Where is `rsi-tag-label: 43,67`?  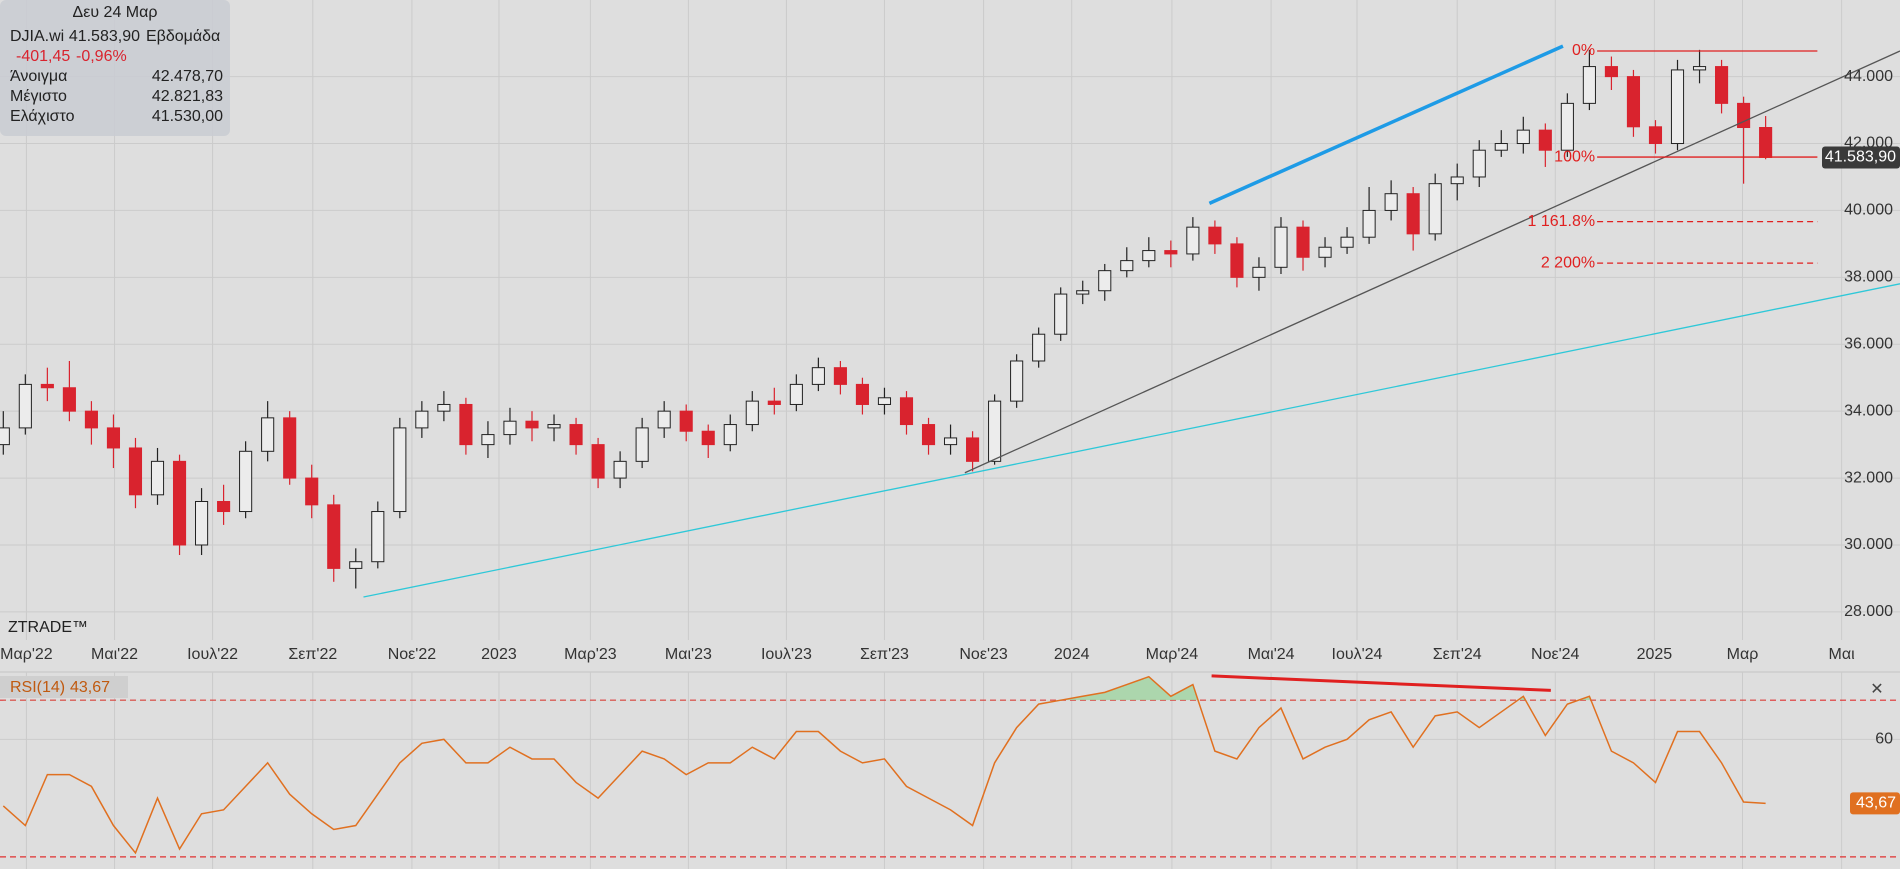
rsi-tag-label: 43,67 is located at coordinates (1876, 803).